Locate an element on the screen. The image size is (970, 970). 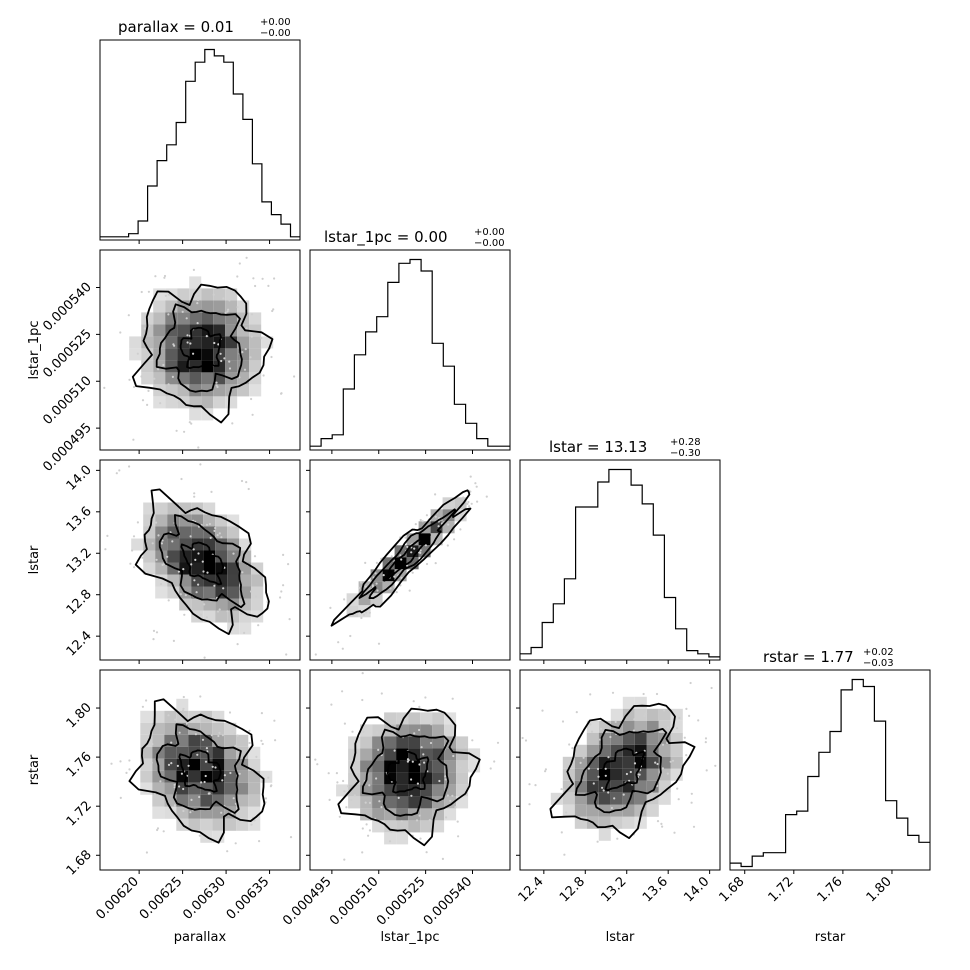
y-tick-label: 0.000510 is located at coordinates (67, 400).